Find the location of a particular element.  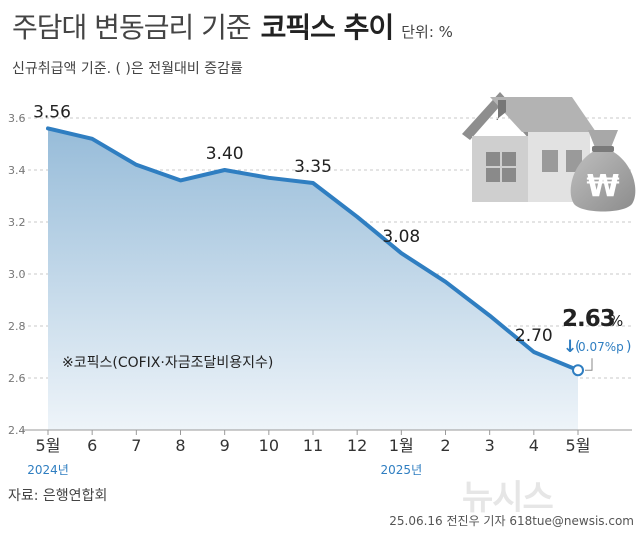

x-tick-label: 1월 is located at coordinates (401, 445).